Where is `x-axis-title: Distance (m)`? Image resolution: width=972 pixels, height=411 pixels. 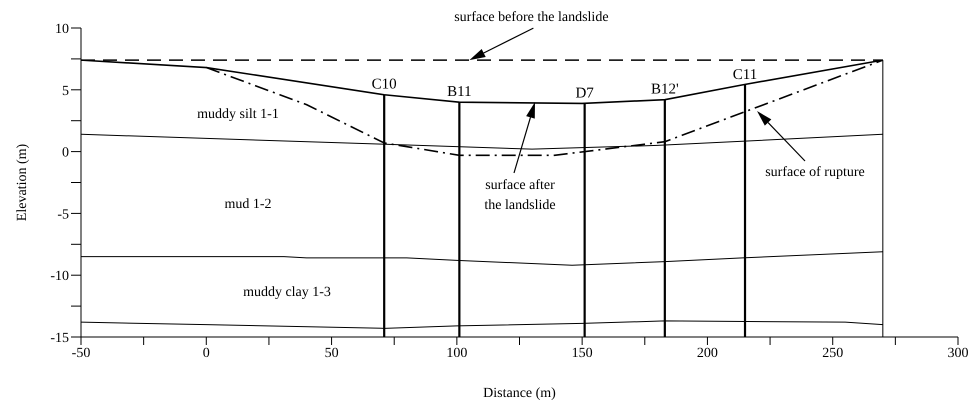
x-axis-title: Distance (m) is located at coordinates (519, 393).